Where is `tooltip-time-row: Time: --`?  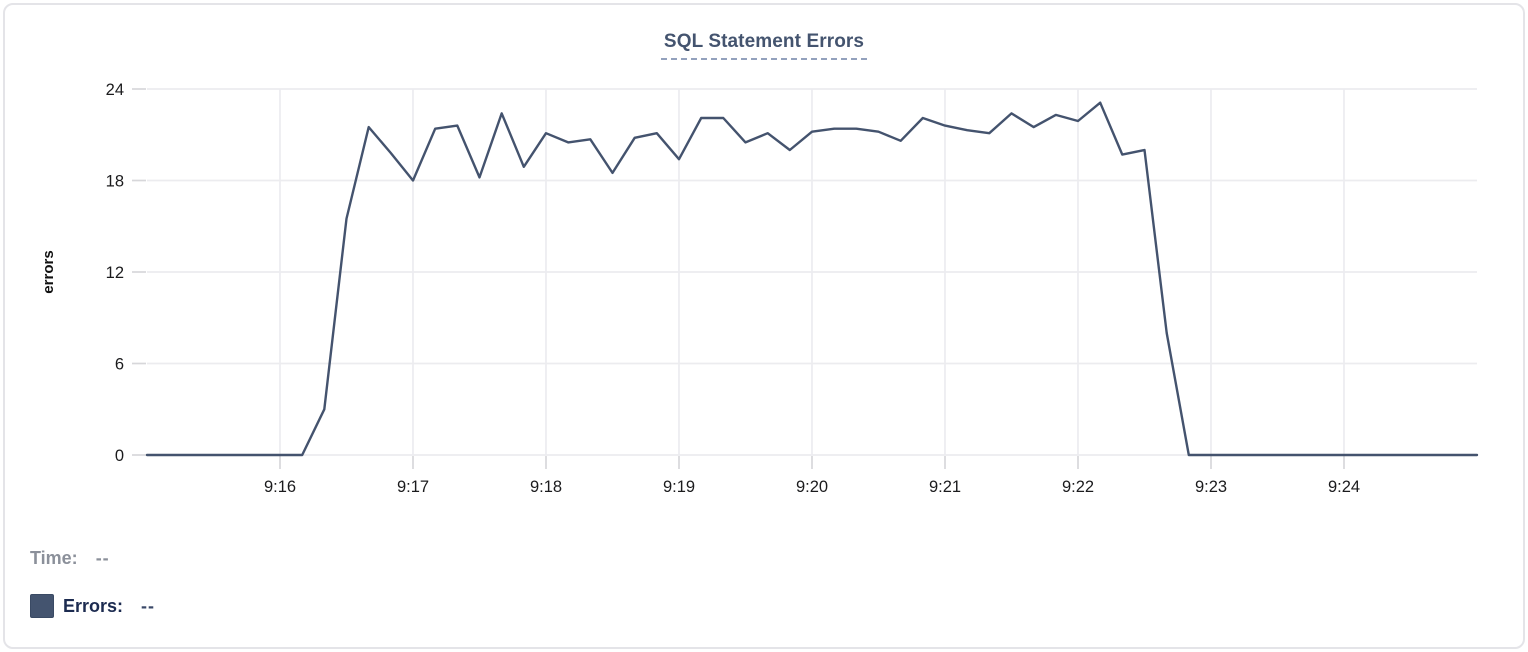 tooltip-time-row: Time: -- is located at coordinates (70, 558).